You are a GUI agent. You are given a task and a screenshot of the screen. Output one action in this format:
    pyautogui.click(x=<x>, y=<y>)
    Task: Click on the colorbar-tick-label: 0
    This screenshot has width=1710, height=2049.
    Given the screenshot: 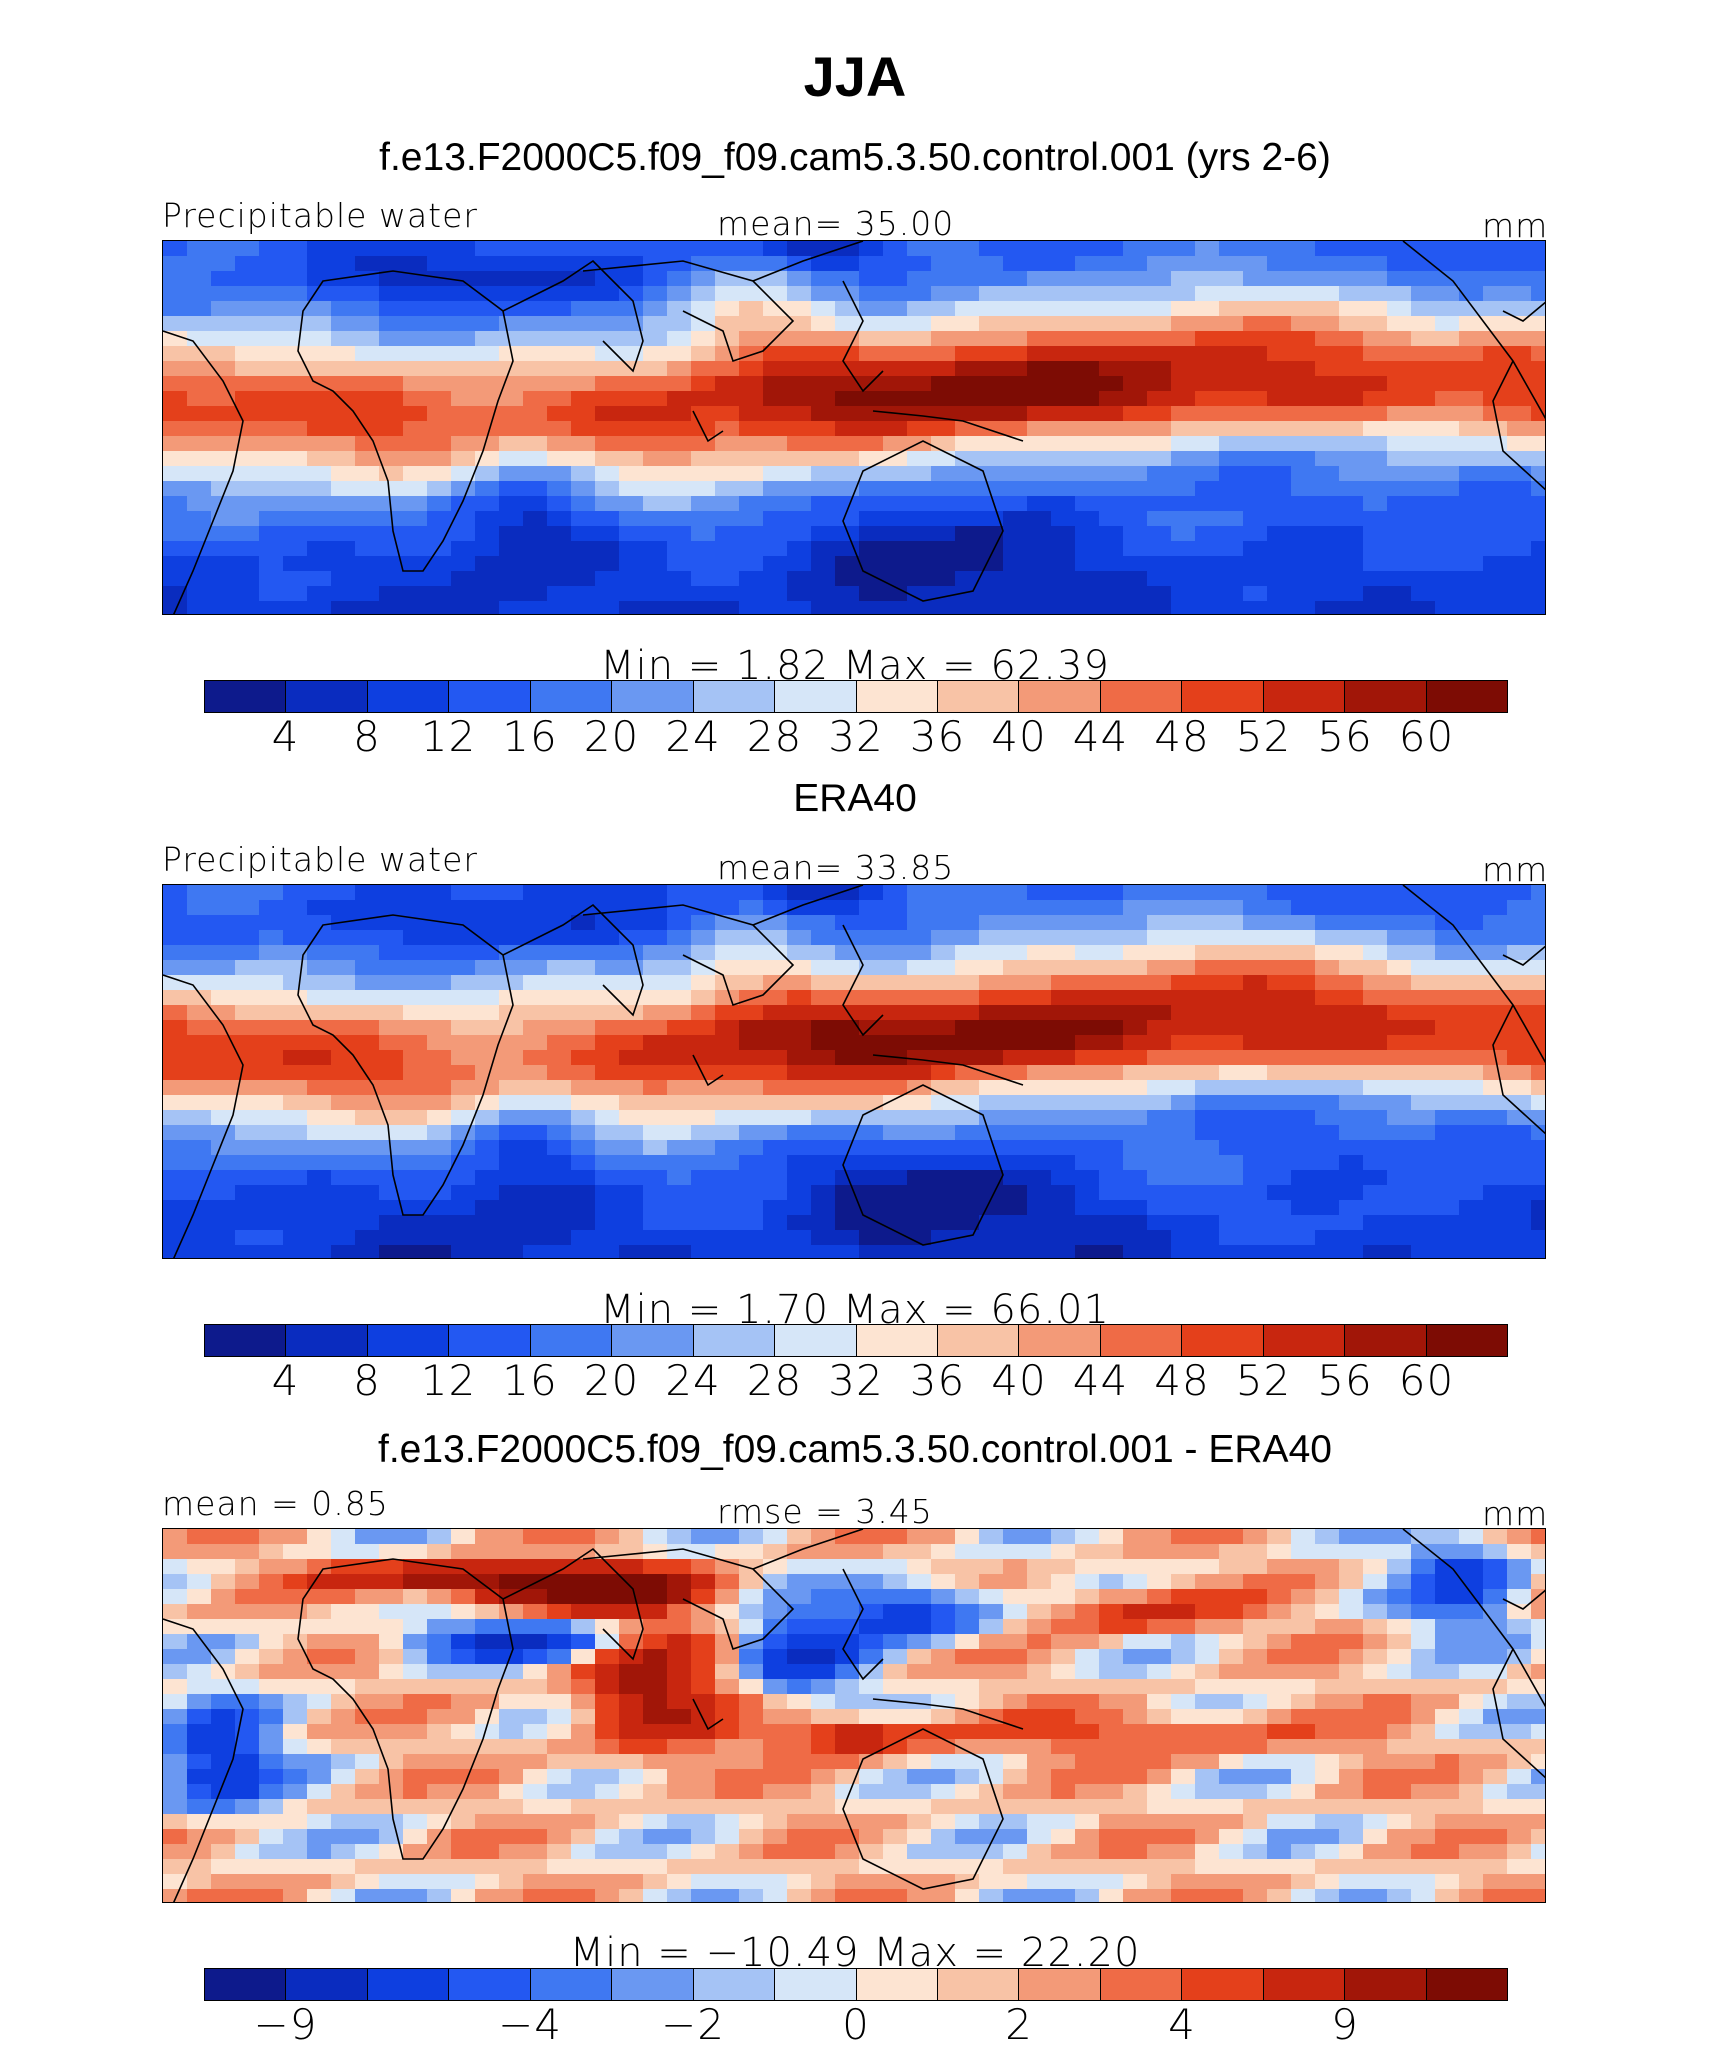 What is the action you would take?
    pyautogui.click(x=856, y=2024)
    